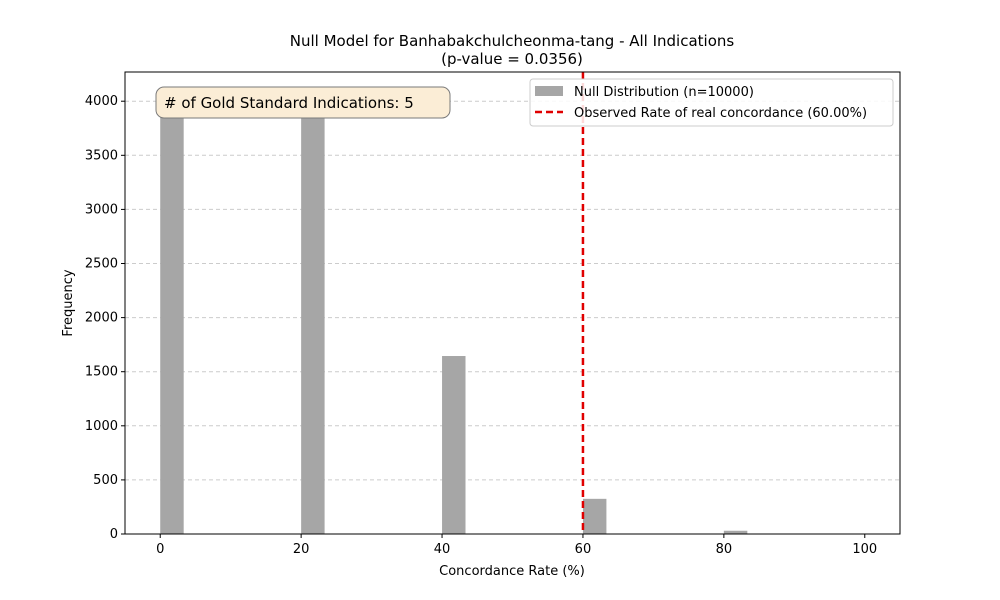 The width and height of the screenshot is (1000, 600). I want to click on y-axis-label: Frequency, so click(68, 302).